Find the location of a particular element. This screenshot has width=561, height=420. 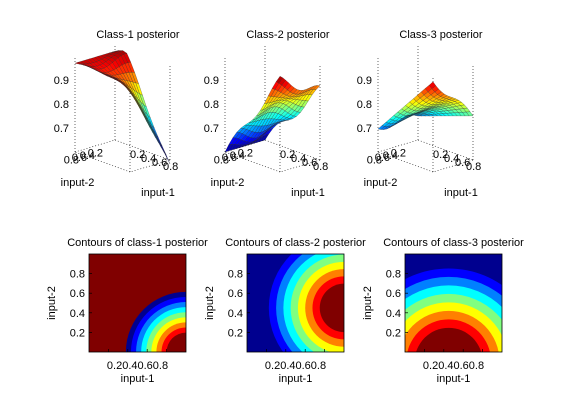

chart-title: Contours of class-2 posterior is located at coordinates (295, 243).